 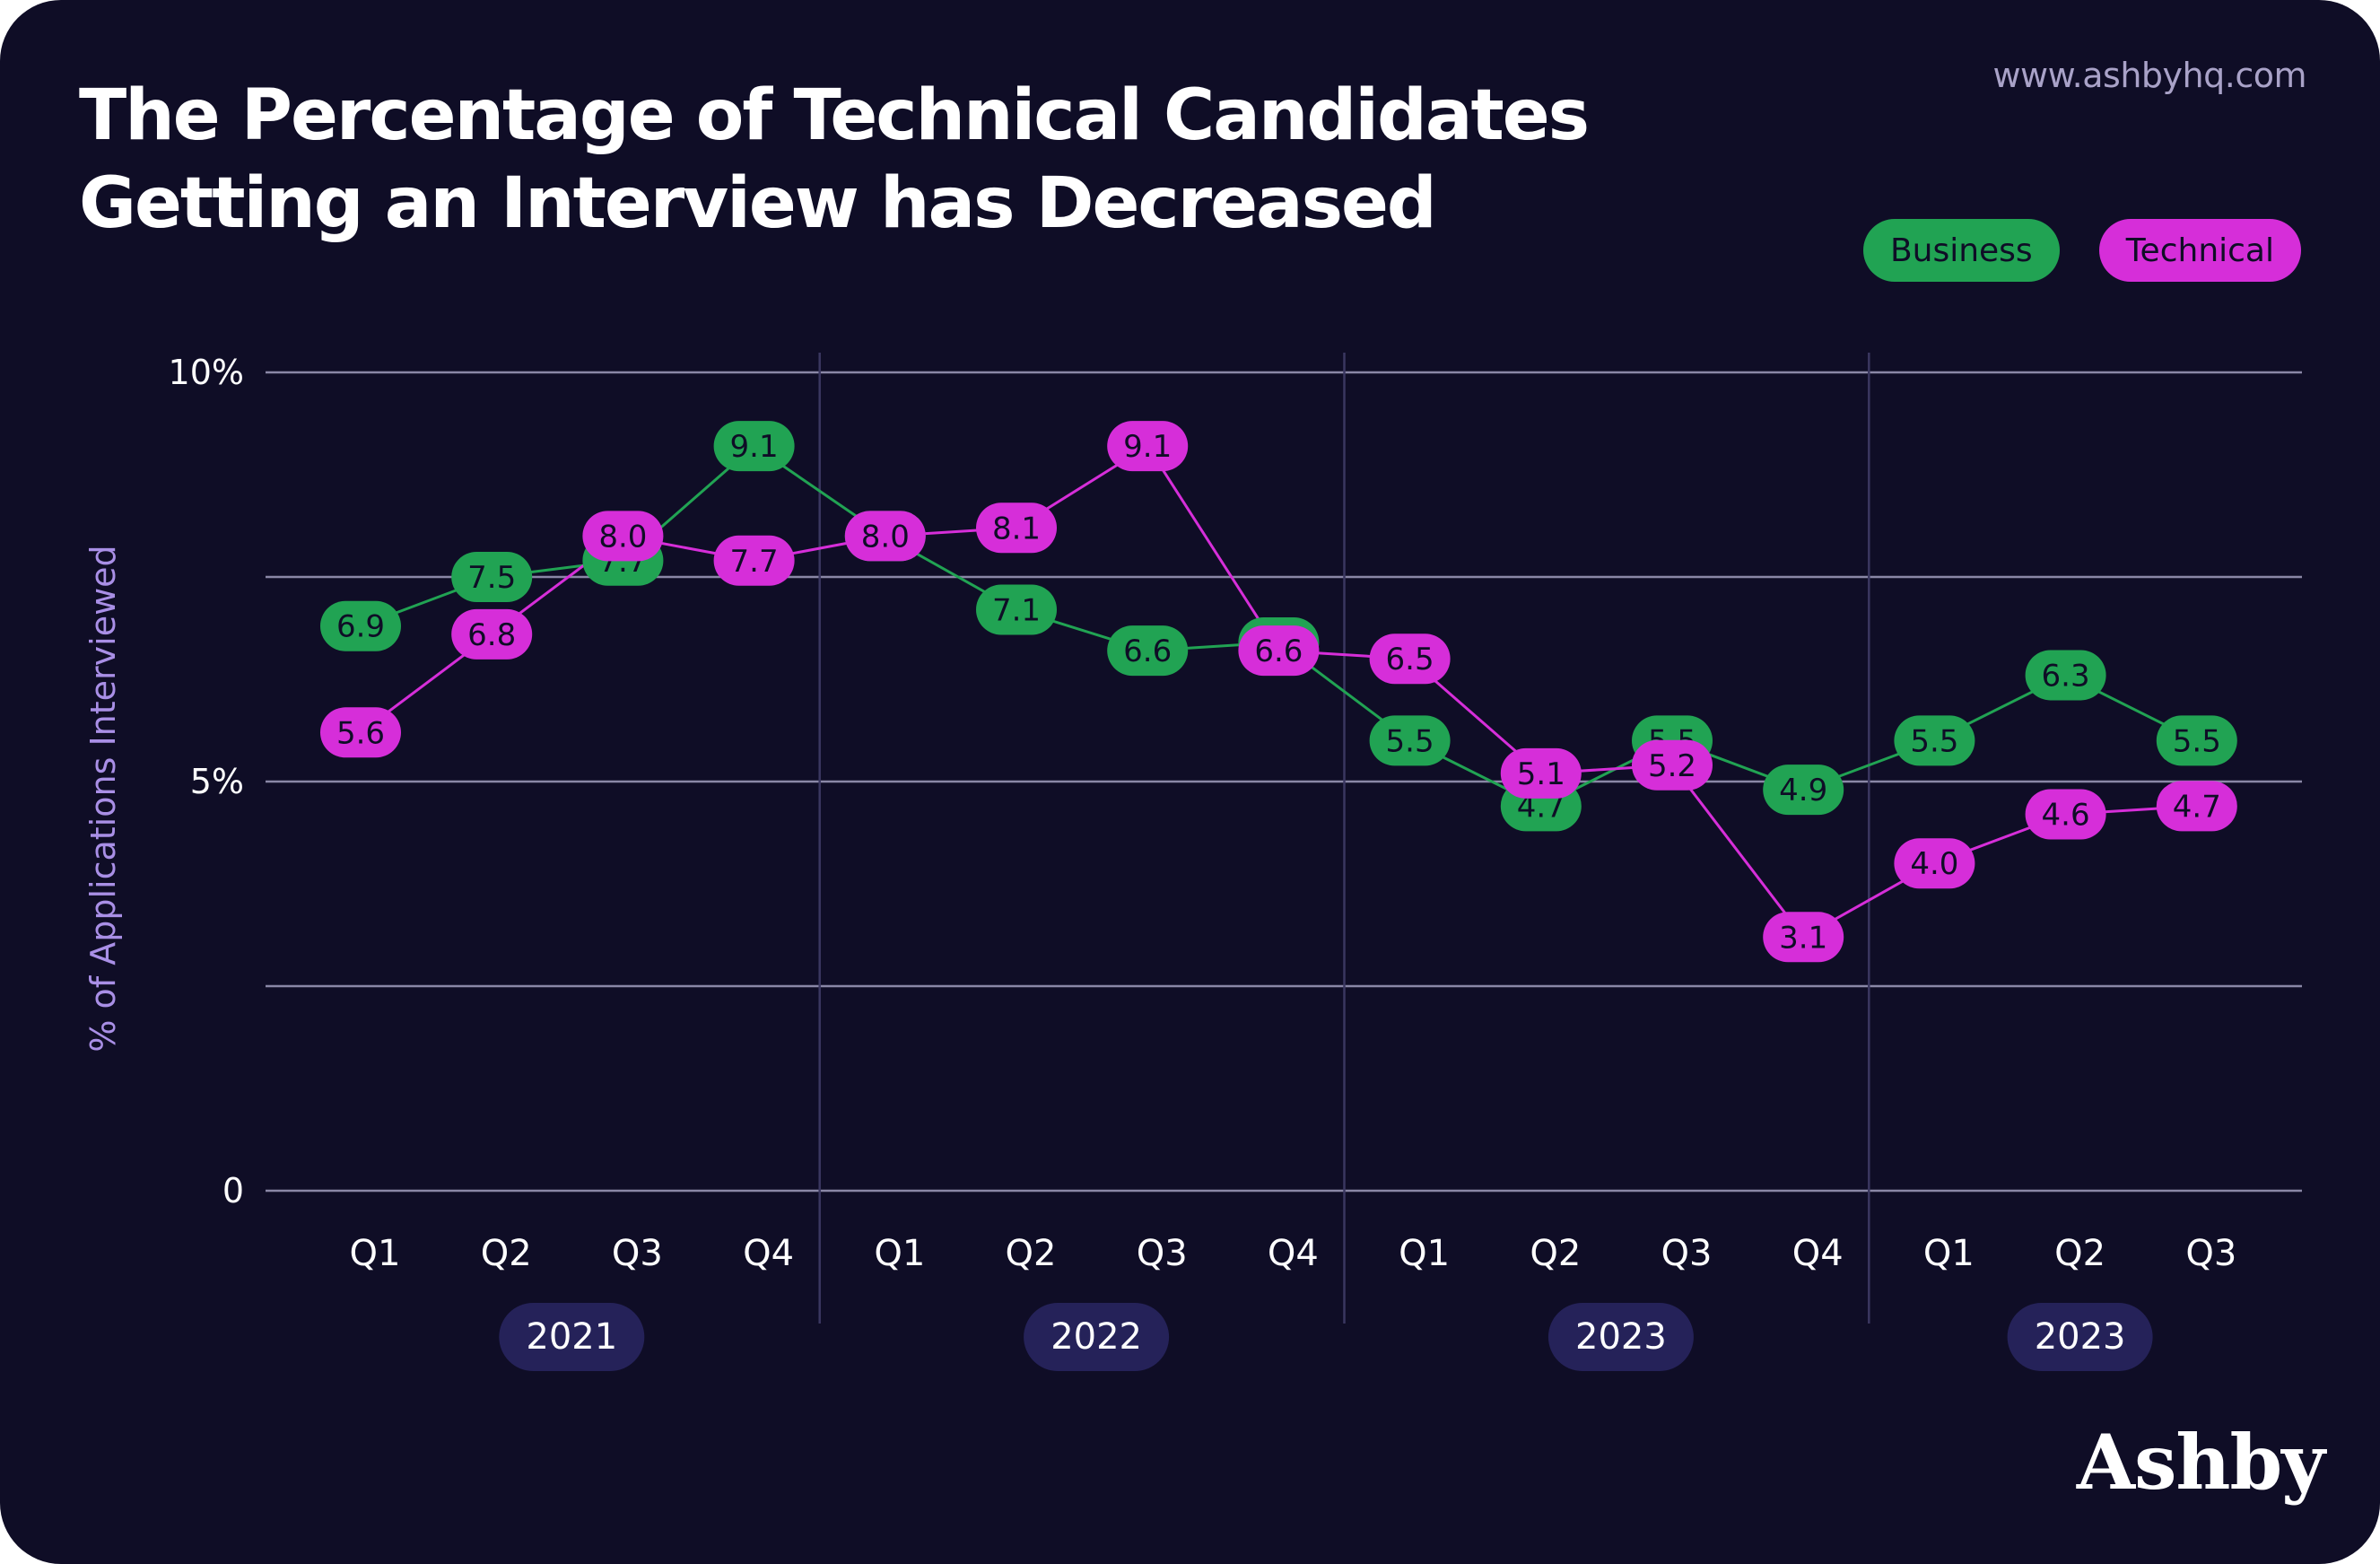 I want to click on data-label-technical: 6.8, so click(x=491, y=635).